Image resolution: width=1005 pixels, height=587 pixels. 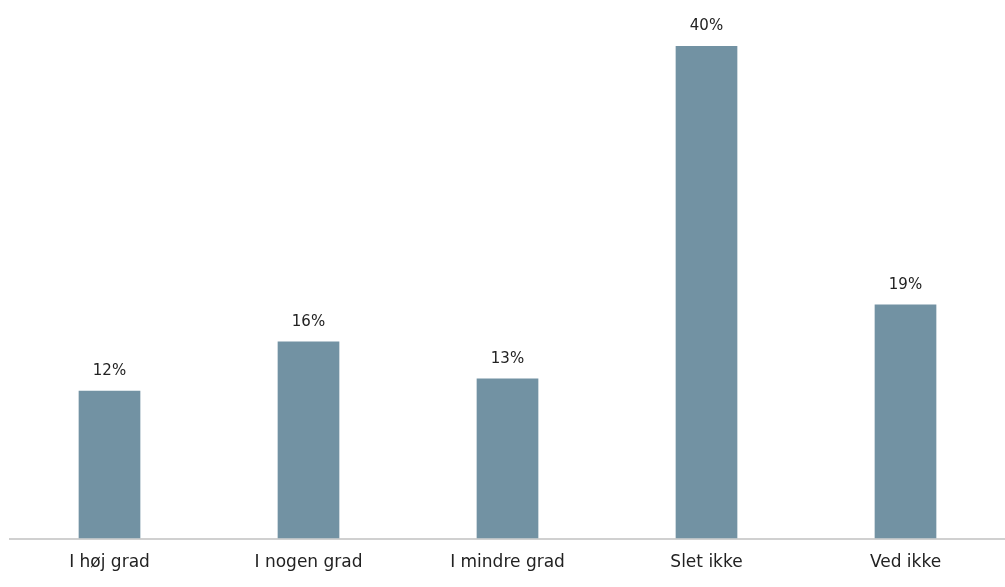 What do you see at coordinates (507, 357) in the screenshot?
I see `data-label: 13%` at bounding box center [507, 357].